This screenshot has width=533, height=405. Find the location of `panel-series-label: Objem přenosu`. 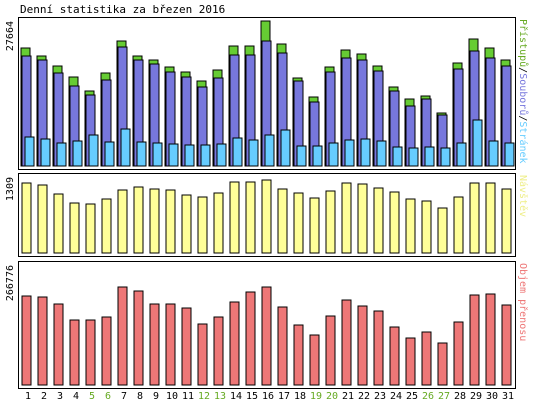

panel-series-label: Objem přenosu is located at coordinates (523, 302).